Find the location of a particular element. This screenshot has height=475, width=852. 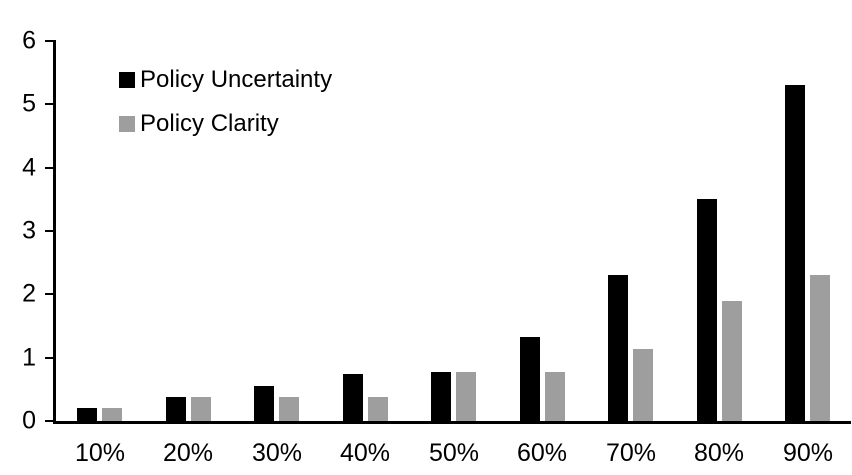

bar-policy-uncertainty-50% is located at coordinates (441, 396).